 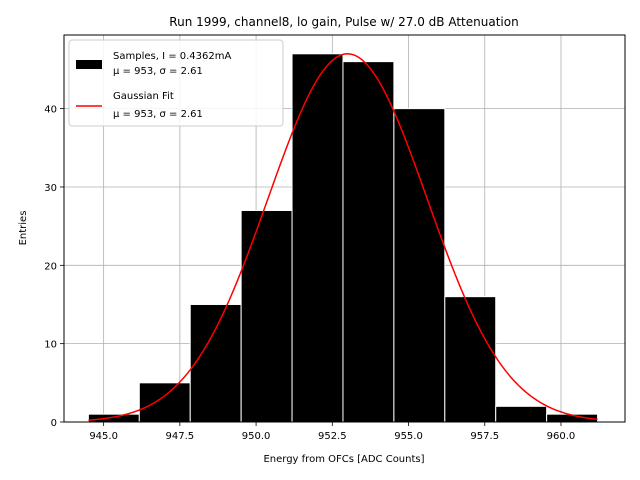 I want to click on legend-label-samples: Samples, I = 0.4362mA, so click(x=172, y=56).